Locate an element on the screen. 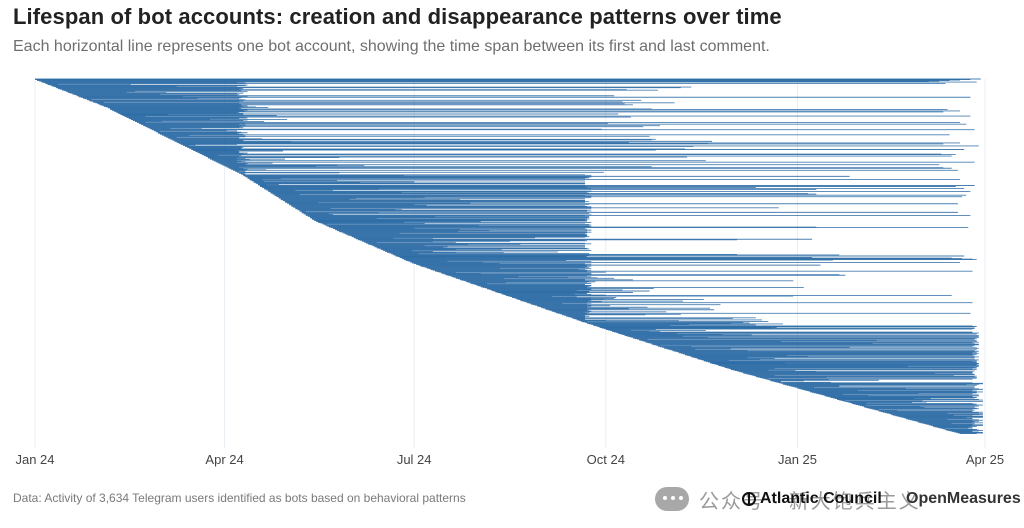 The width and height of the screenshot is (1024, 528). x-axis-ticks: Jan 24 Apr 24 Jul 24 Oct 24 Jan 25 Apr 25 is located at coordinates (509, 459).